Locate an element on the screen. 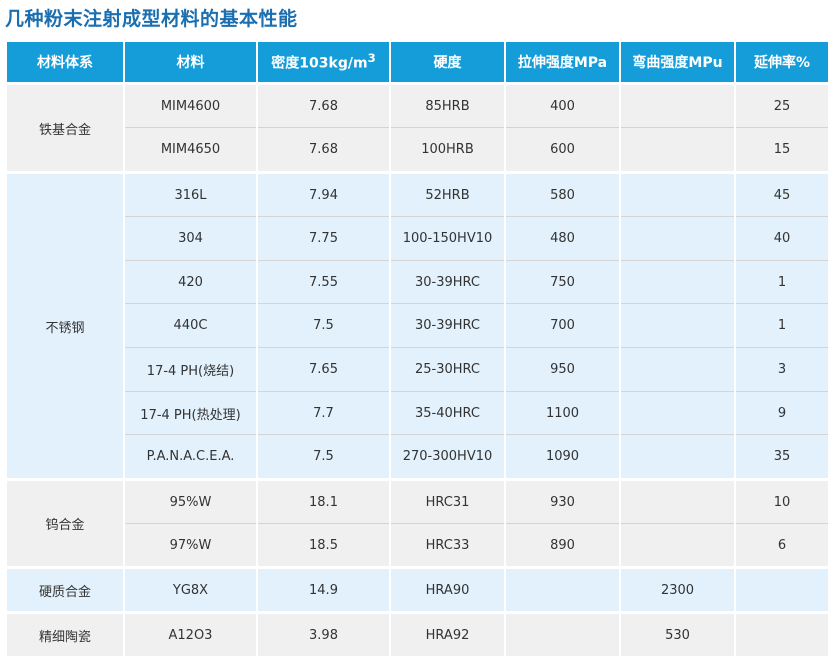  tensile-cell: 600 is located at coordinates (562, 151).